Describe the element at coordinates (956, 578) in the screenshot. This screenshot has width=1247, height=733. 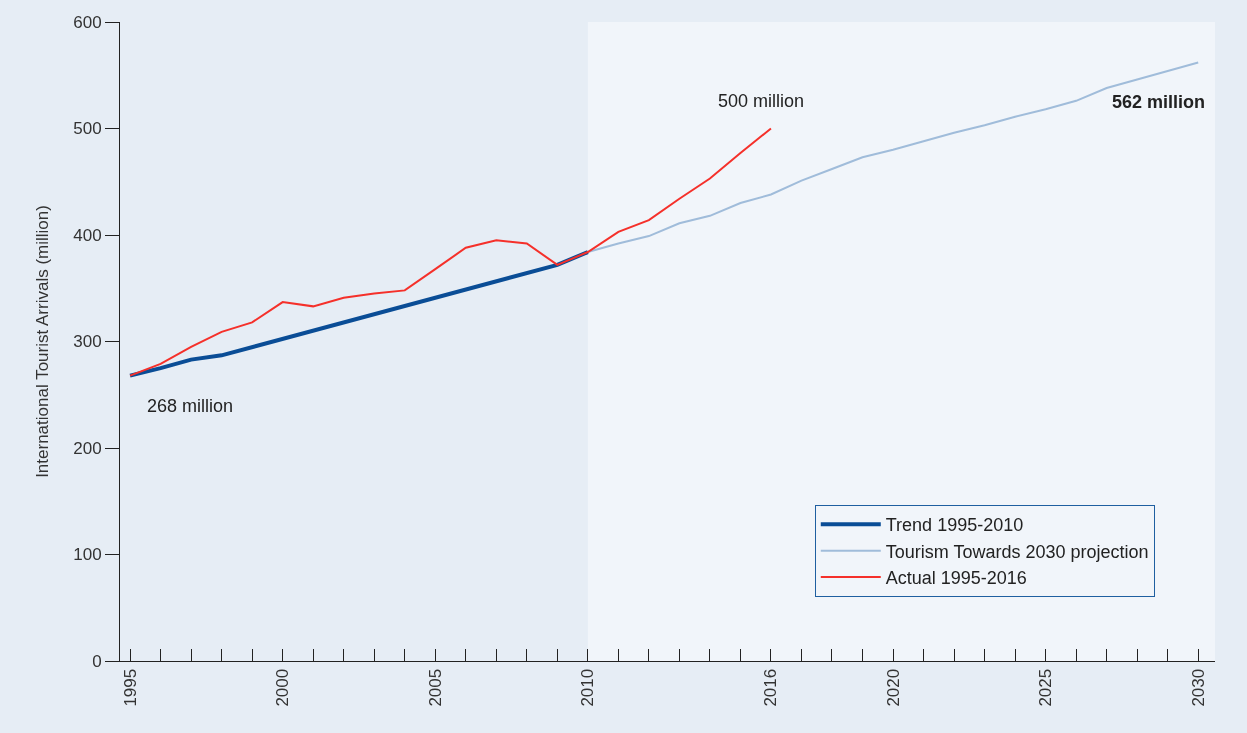
I see `legend-label: Actual 1995-2016` at that location.